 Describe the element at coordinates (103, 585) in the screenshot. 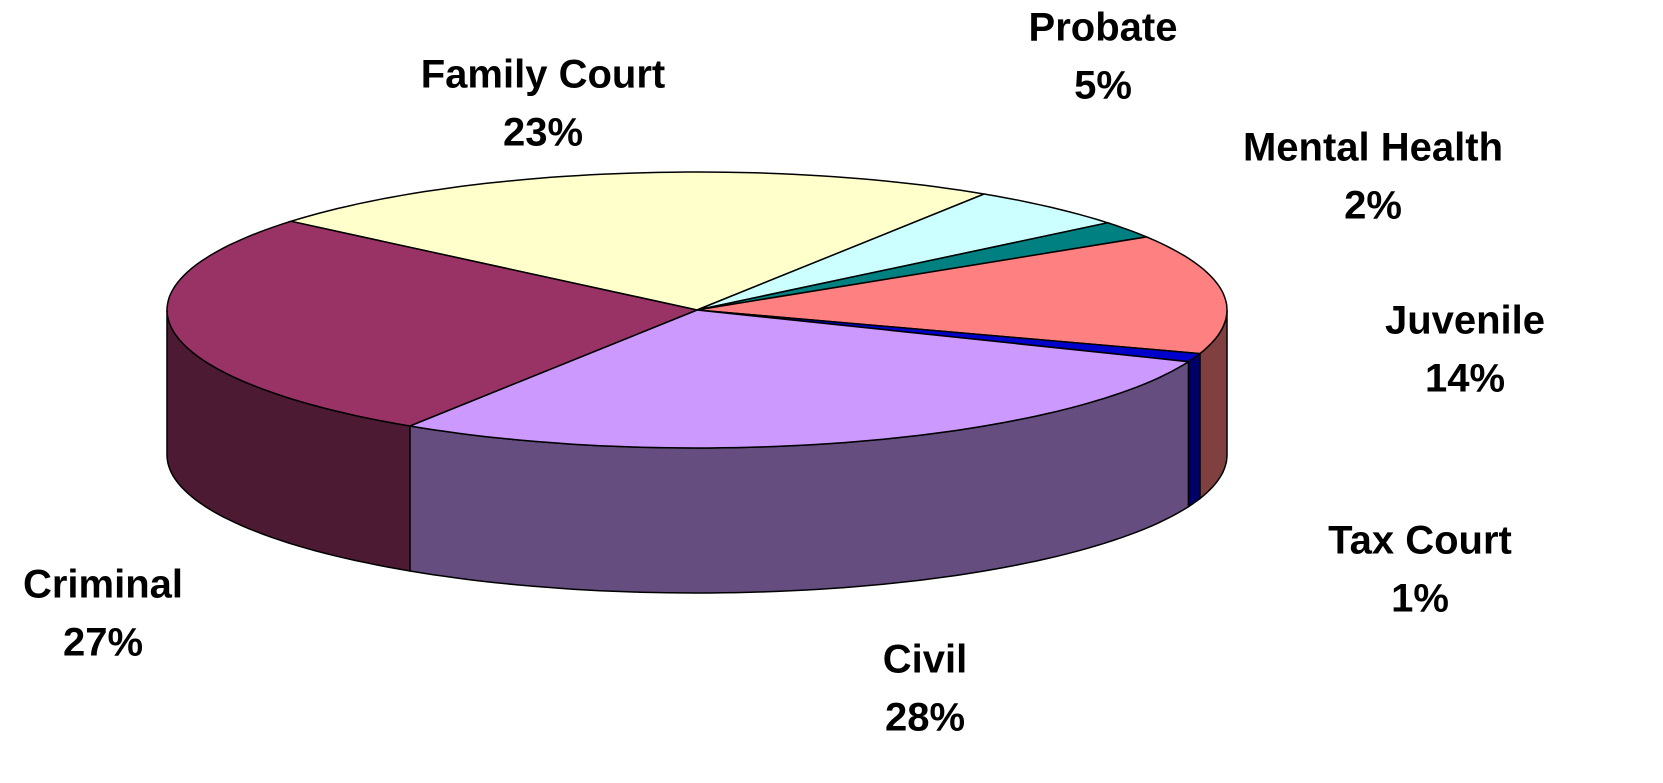

I see `slice-label: Criminal` at that location.